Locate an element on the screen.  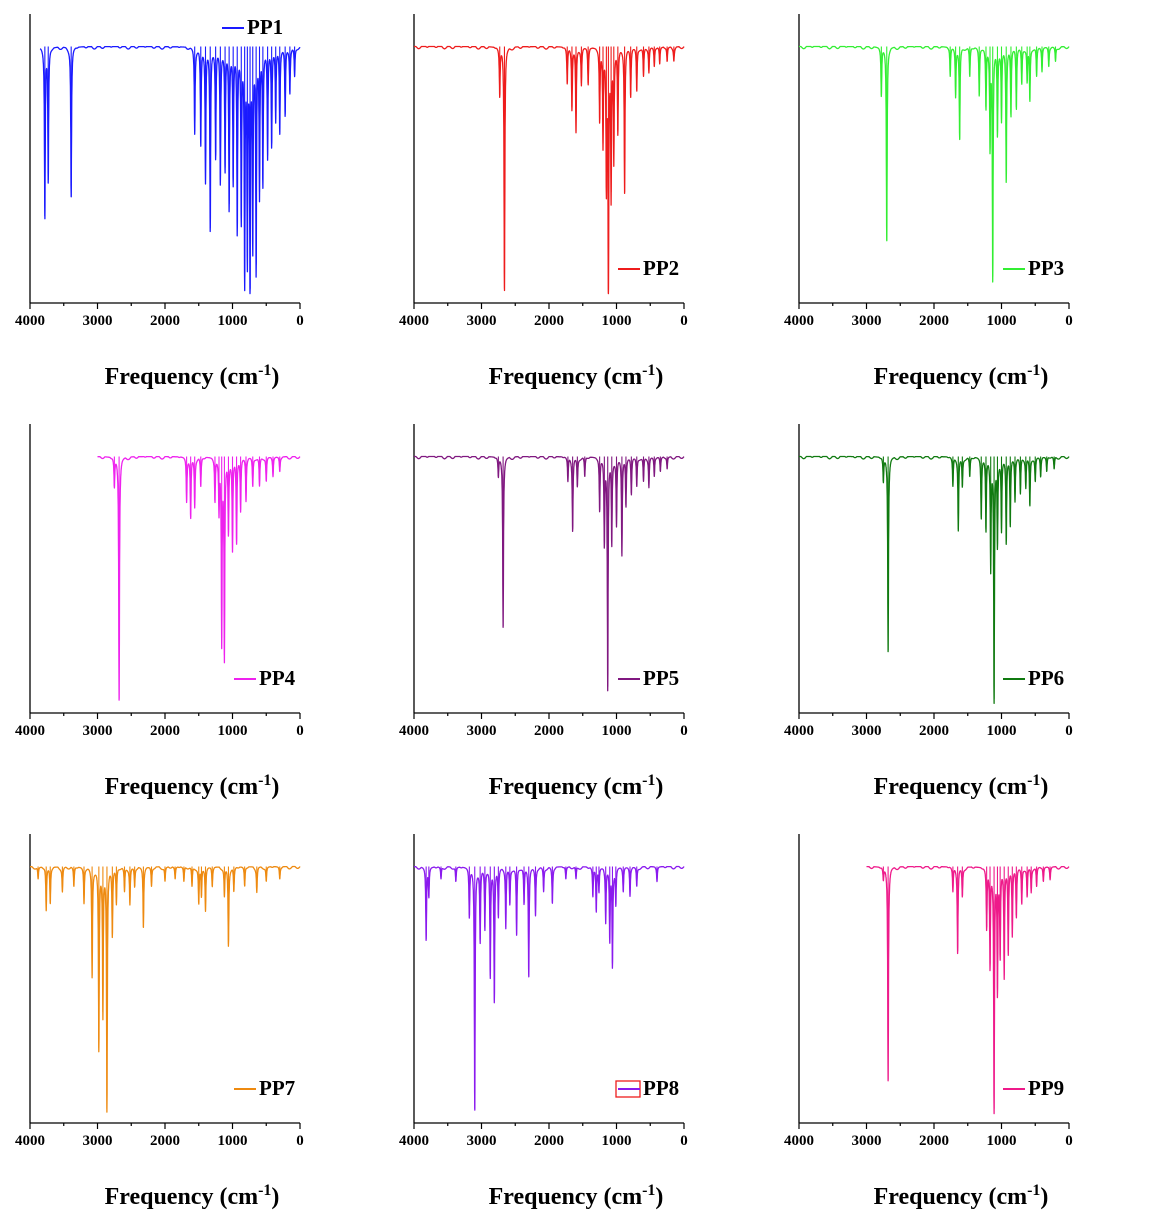
spectrum-plot: 4000 3000 2000 1000 0 PP8 is located at coordinates (543, 991).